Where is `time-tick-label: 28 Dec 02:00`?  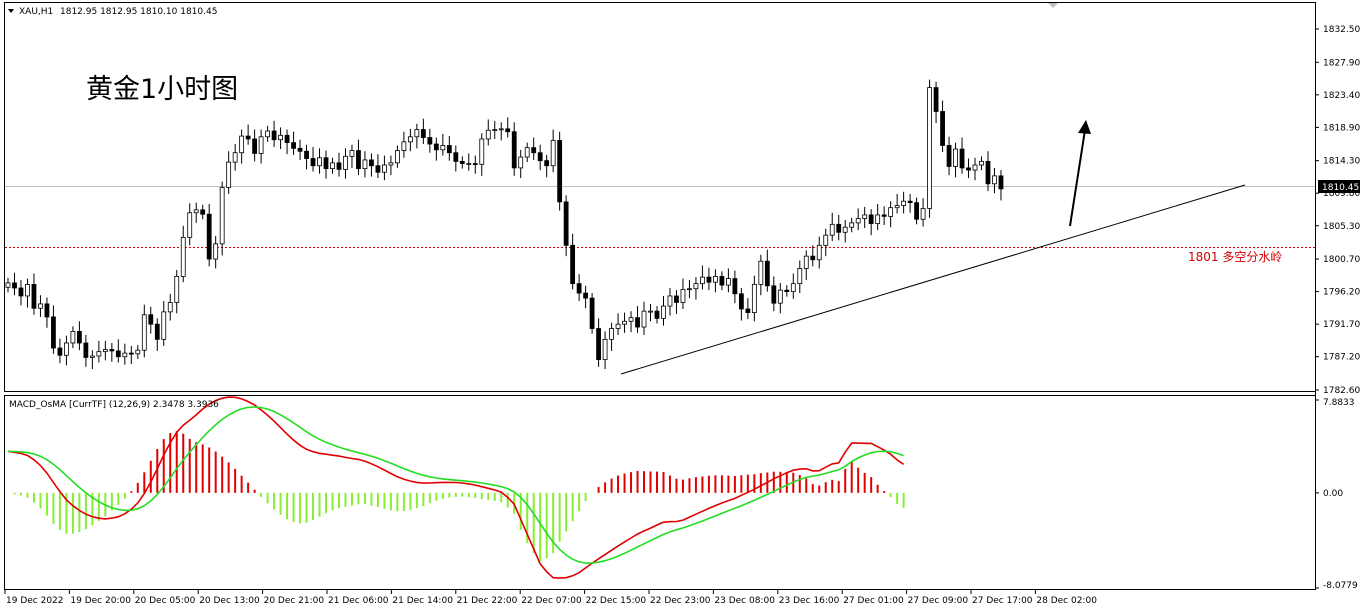
time-tick-label: 28 Dec 02:00 is located at coordinates (1066, 601).